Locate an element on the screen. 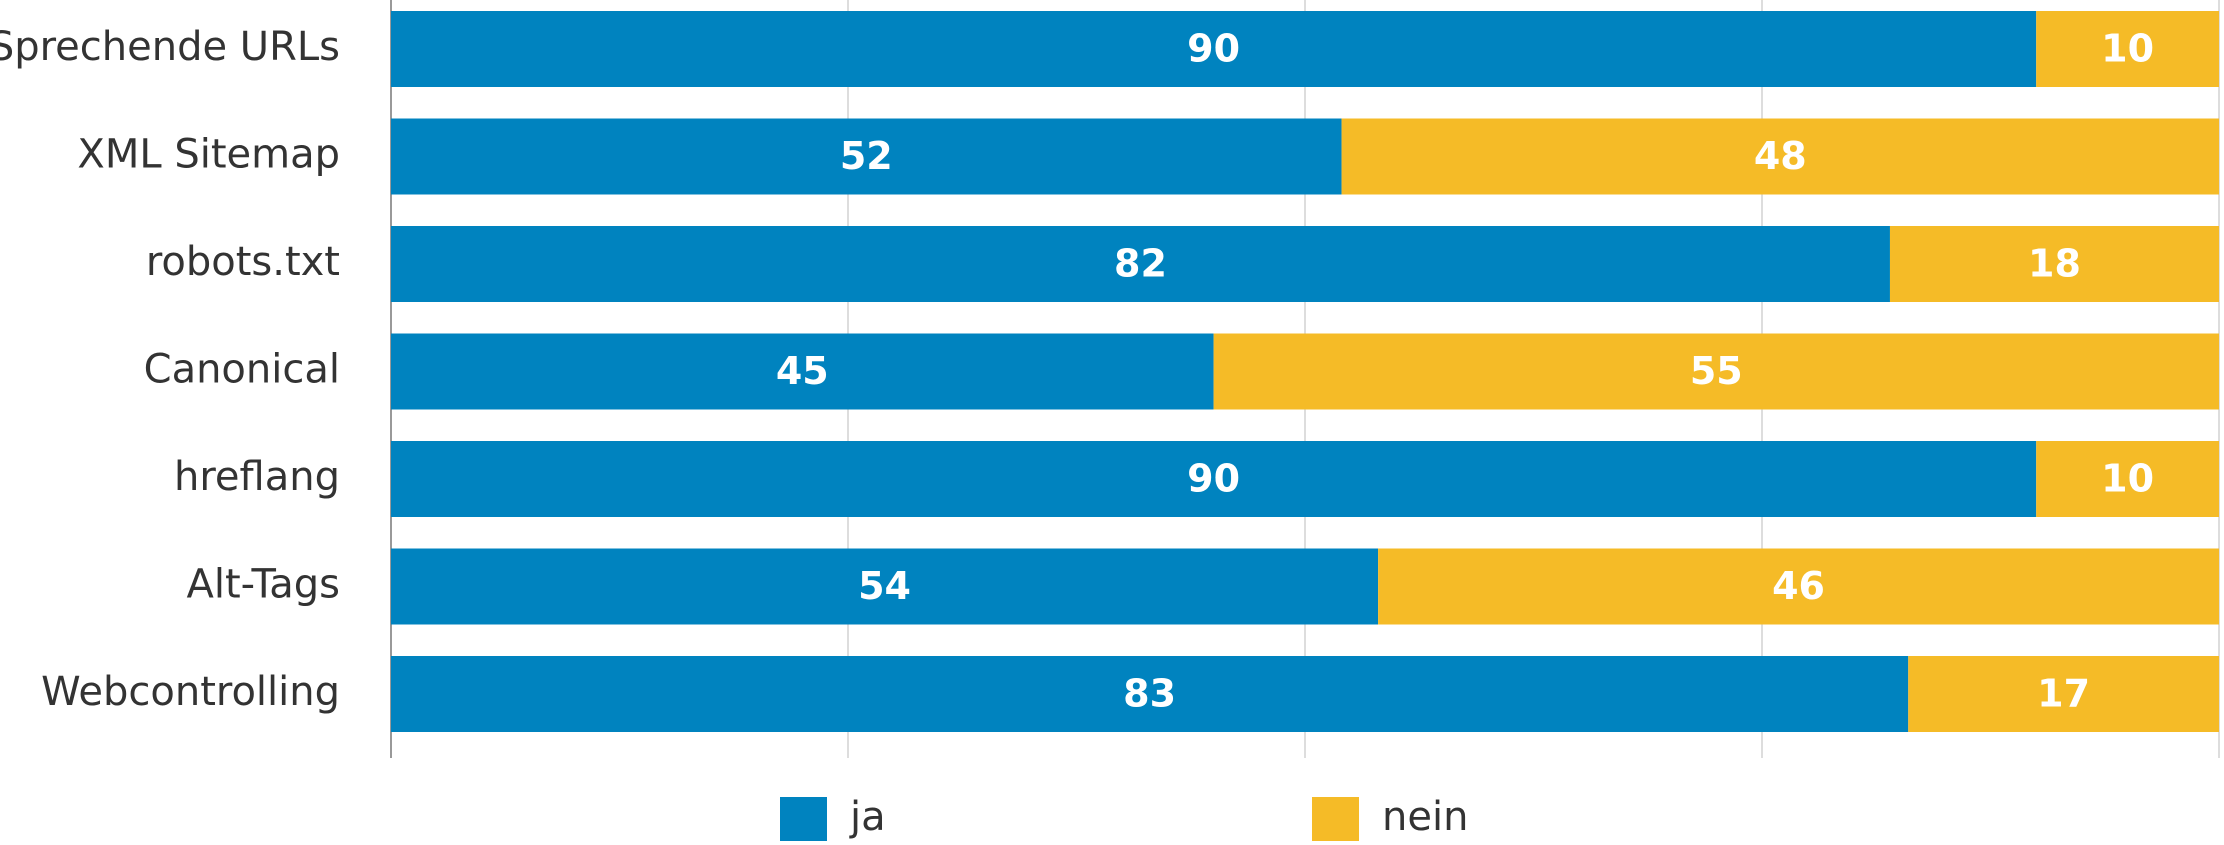  y-tick-label: robots.txt is located at coordinates (243, 262).